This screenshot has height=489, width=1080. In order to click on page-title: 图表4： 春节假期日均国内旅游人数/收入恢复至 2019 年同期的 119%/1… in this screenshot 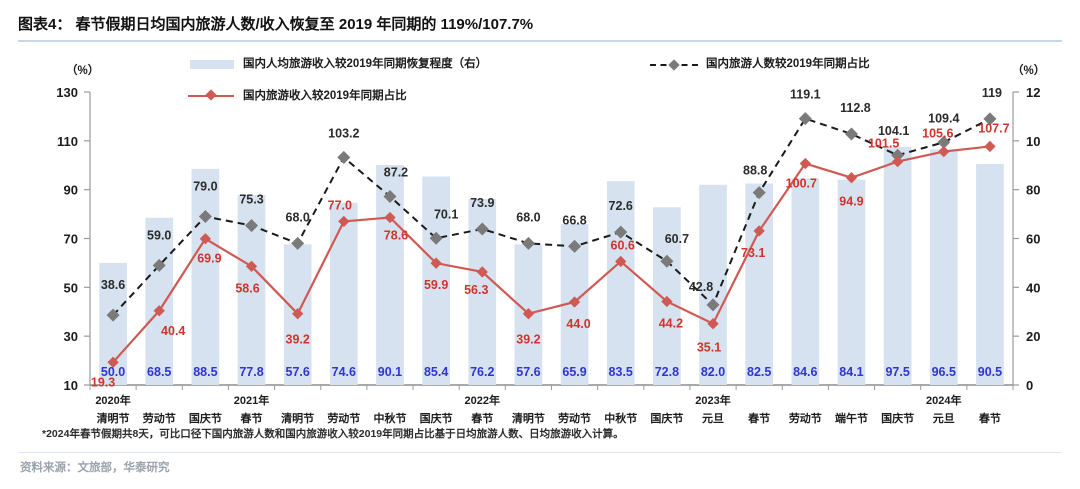, I will do `click(276, 24)`.